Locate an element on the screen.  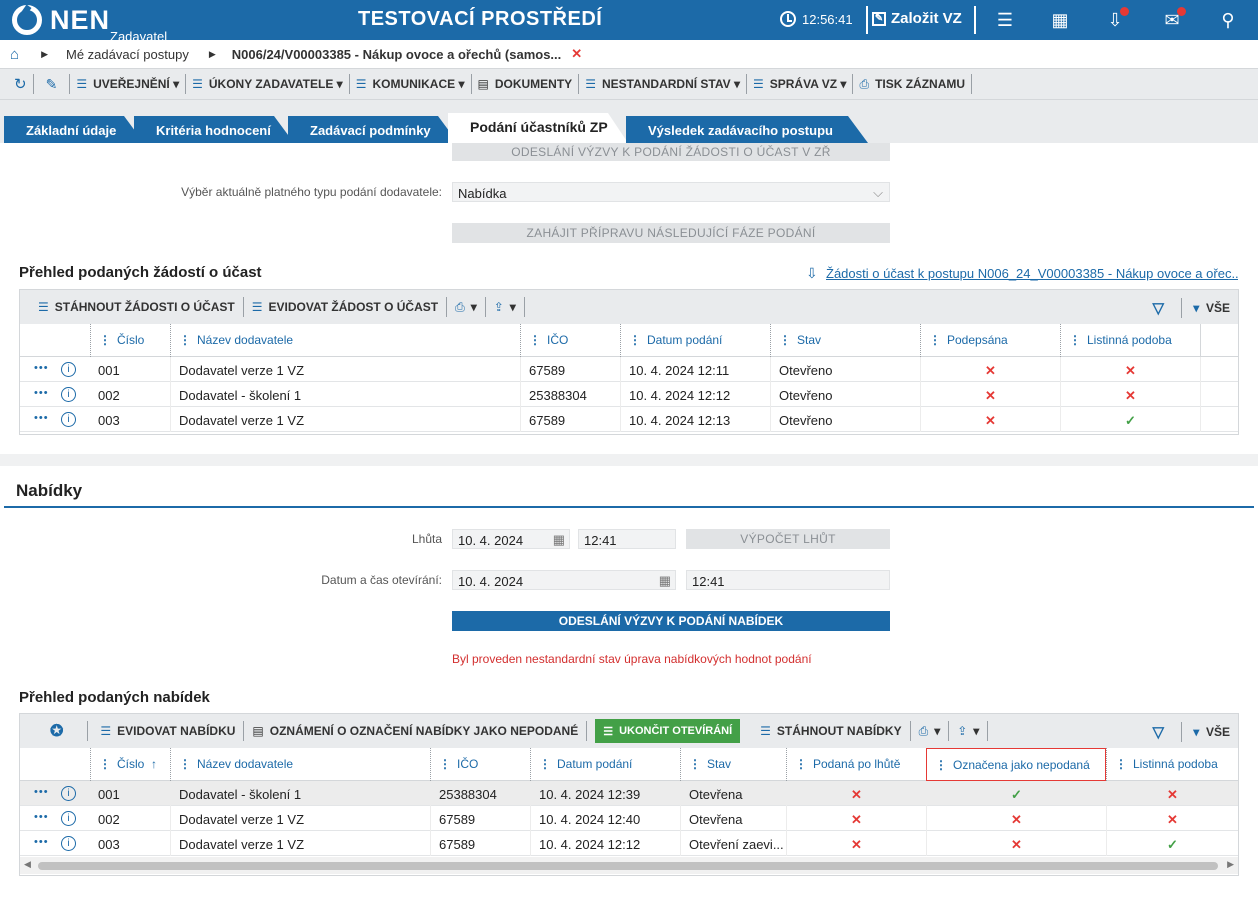
close-icon: ✕ is located at coordinates (577, 53).